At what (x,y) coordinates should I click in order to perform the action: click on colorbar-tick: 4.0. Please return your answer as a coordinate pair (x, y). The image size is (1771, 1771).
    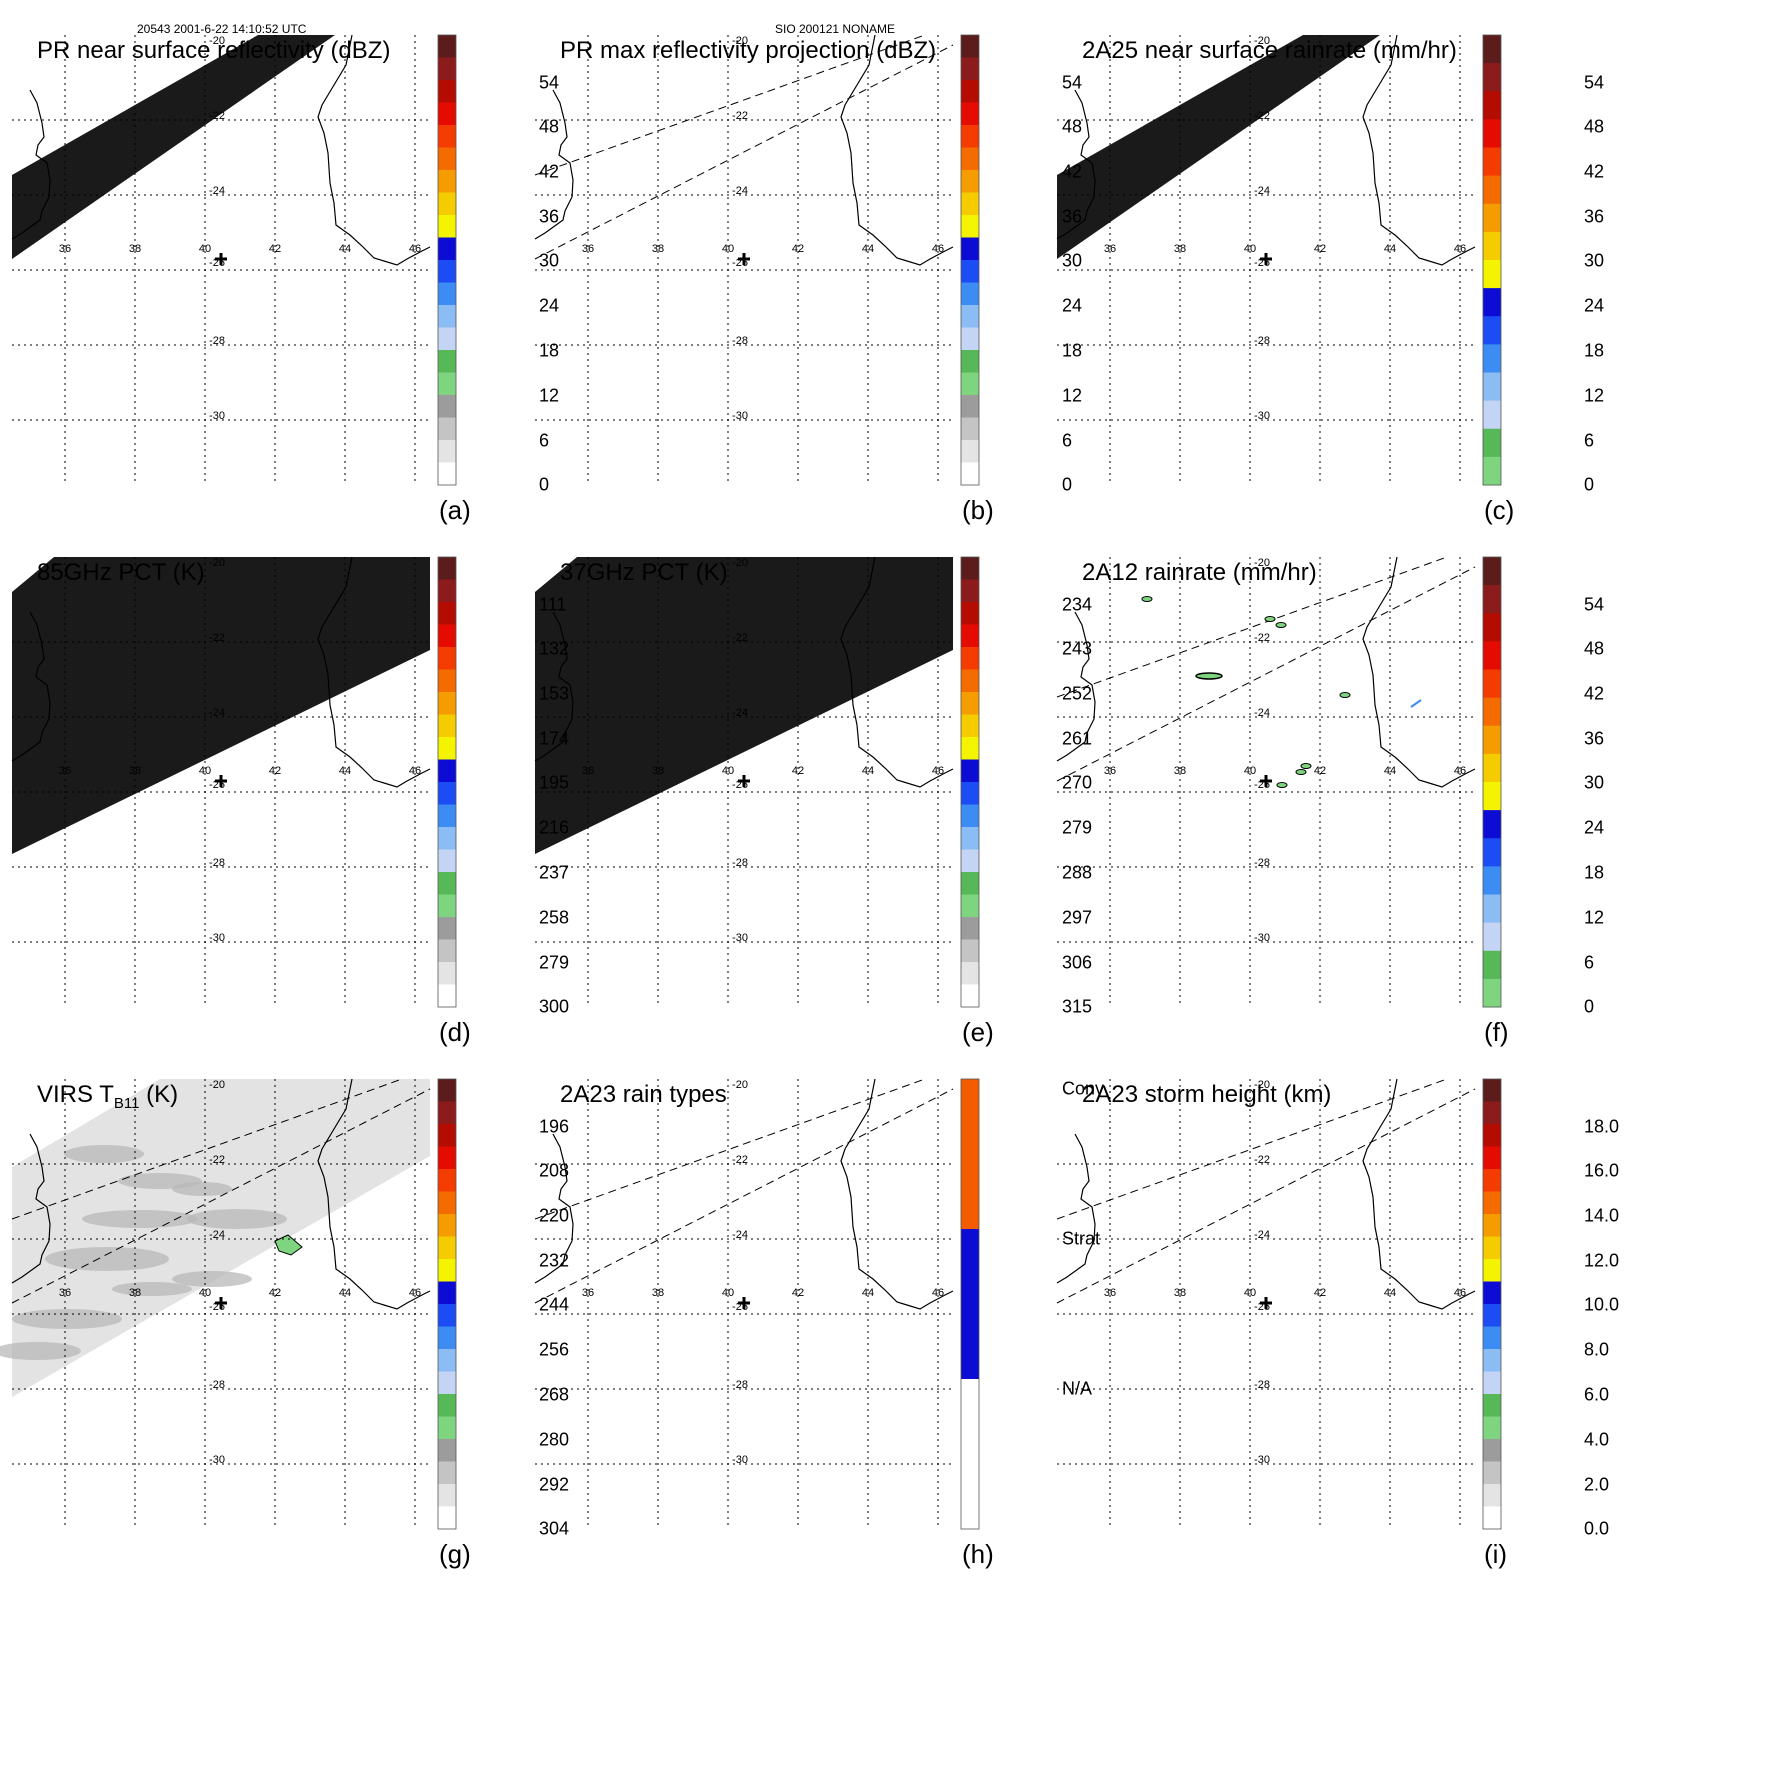
    Looking at the image, I should click on (1597, 1439).